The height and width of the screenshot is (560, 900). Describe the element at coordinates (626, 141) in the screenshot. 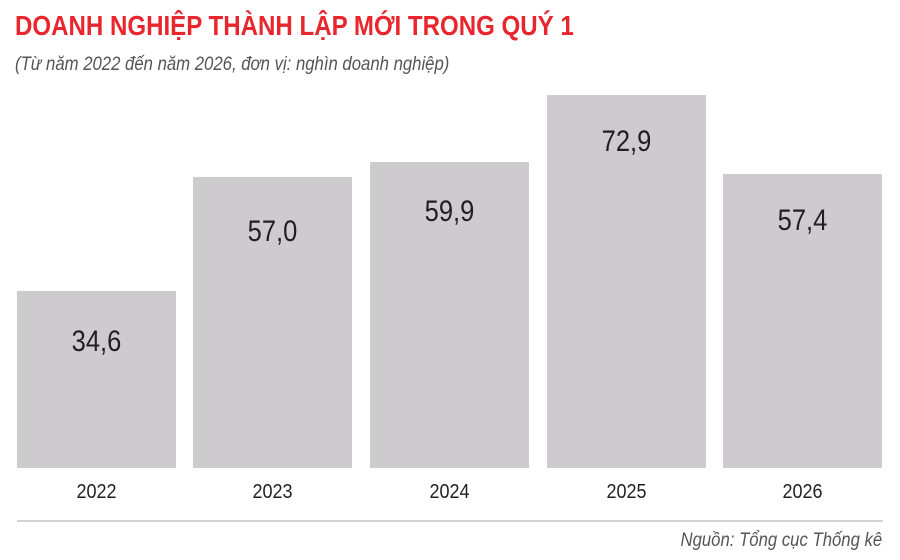

I see `bar-value: 72,9` at that location.